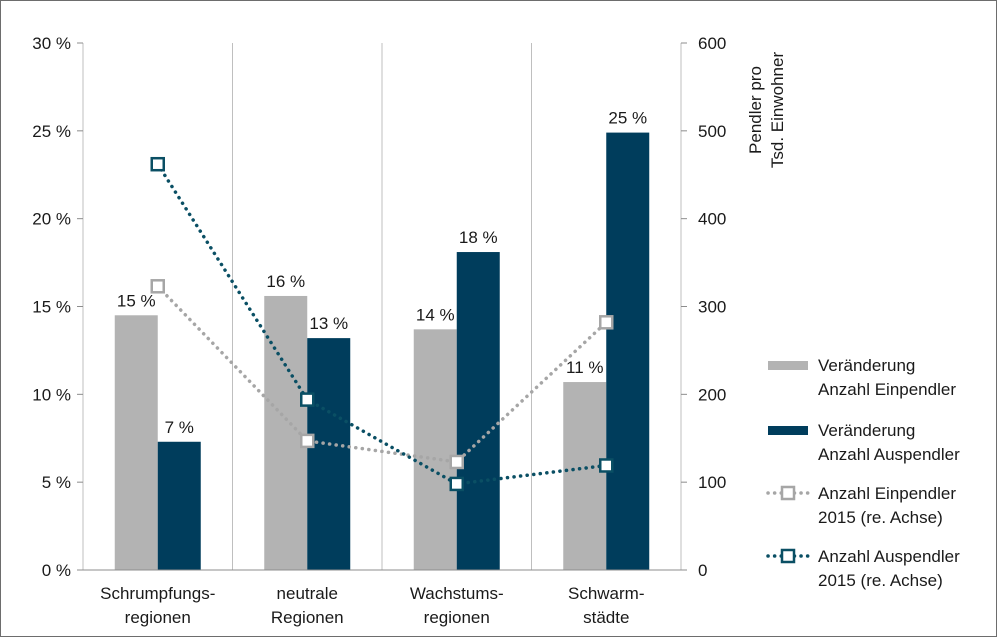  Describe the element at coordinates (712, 482) in the screenshot. I see `right-axis-tick-label: 100` at that location.